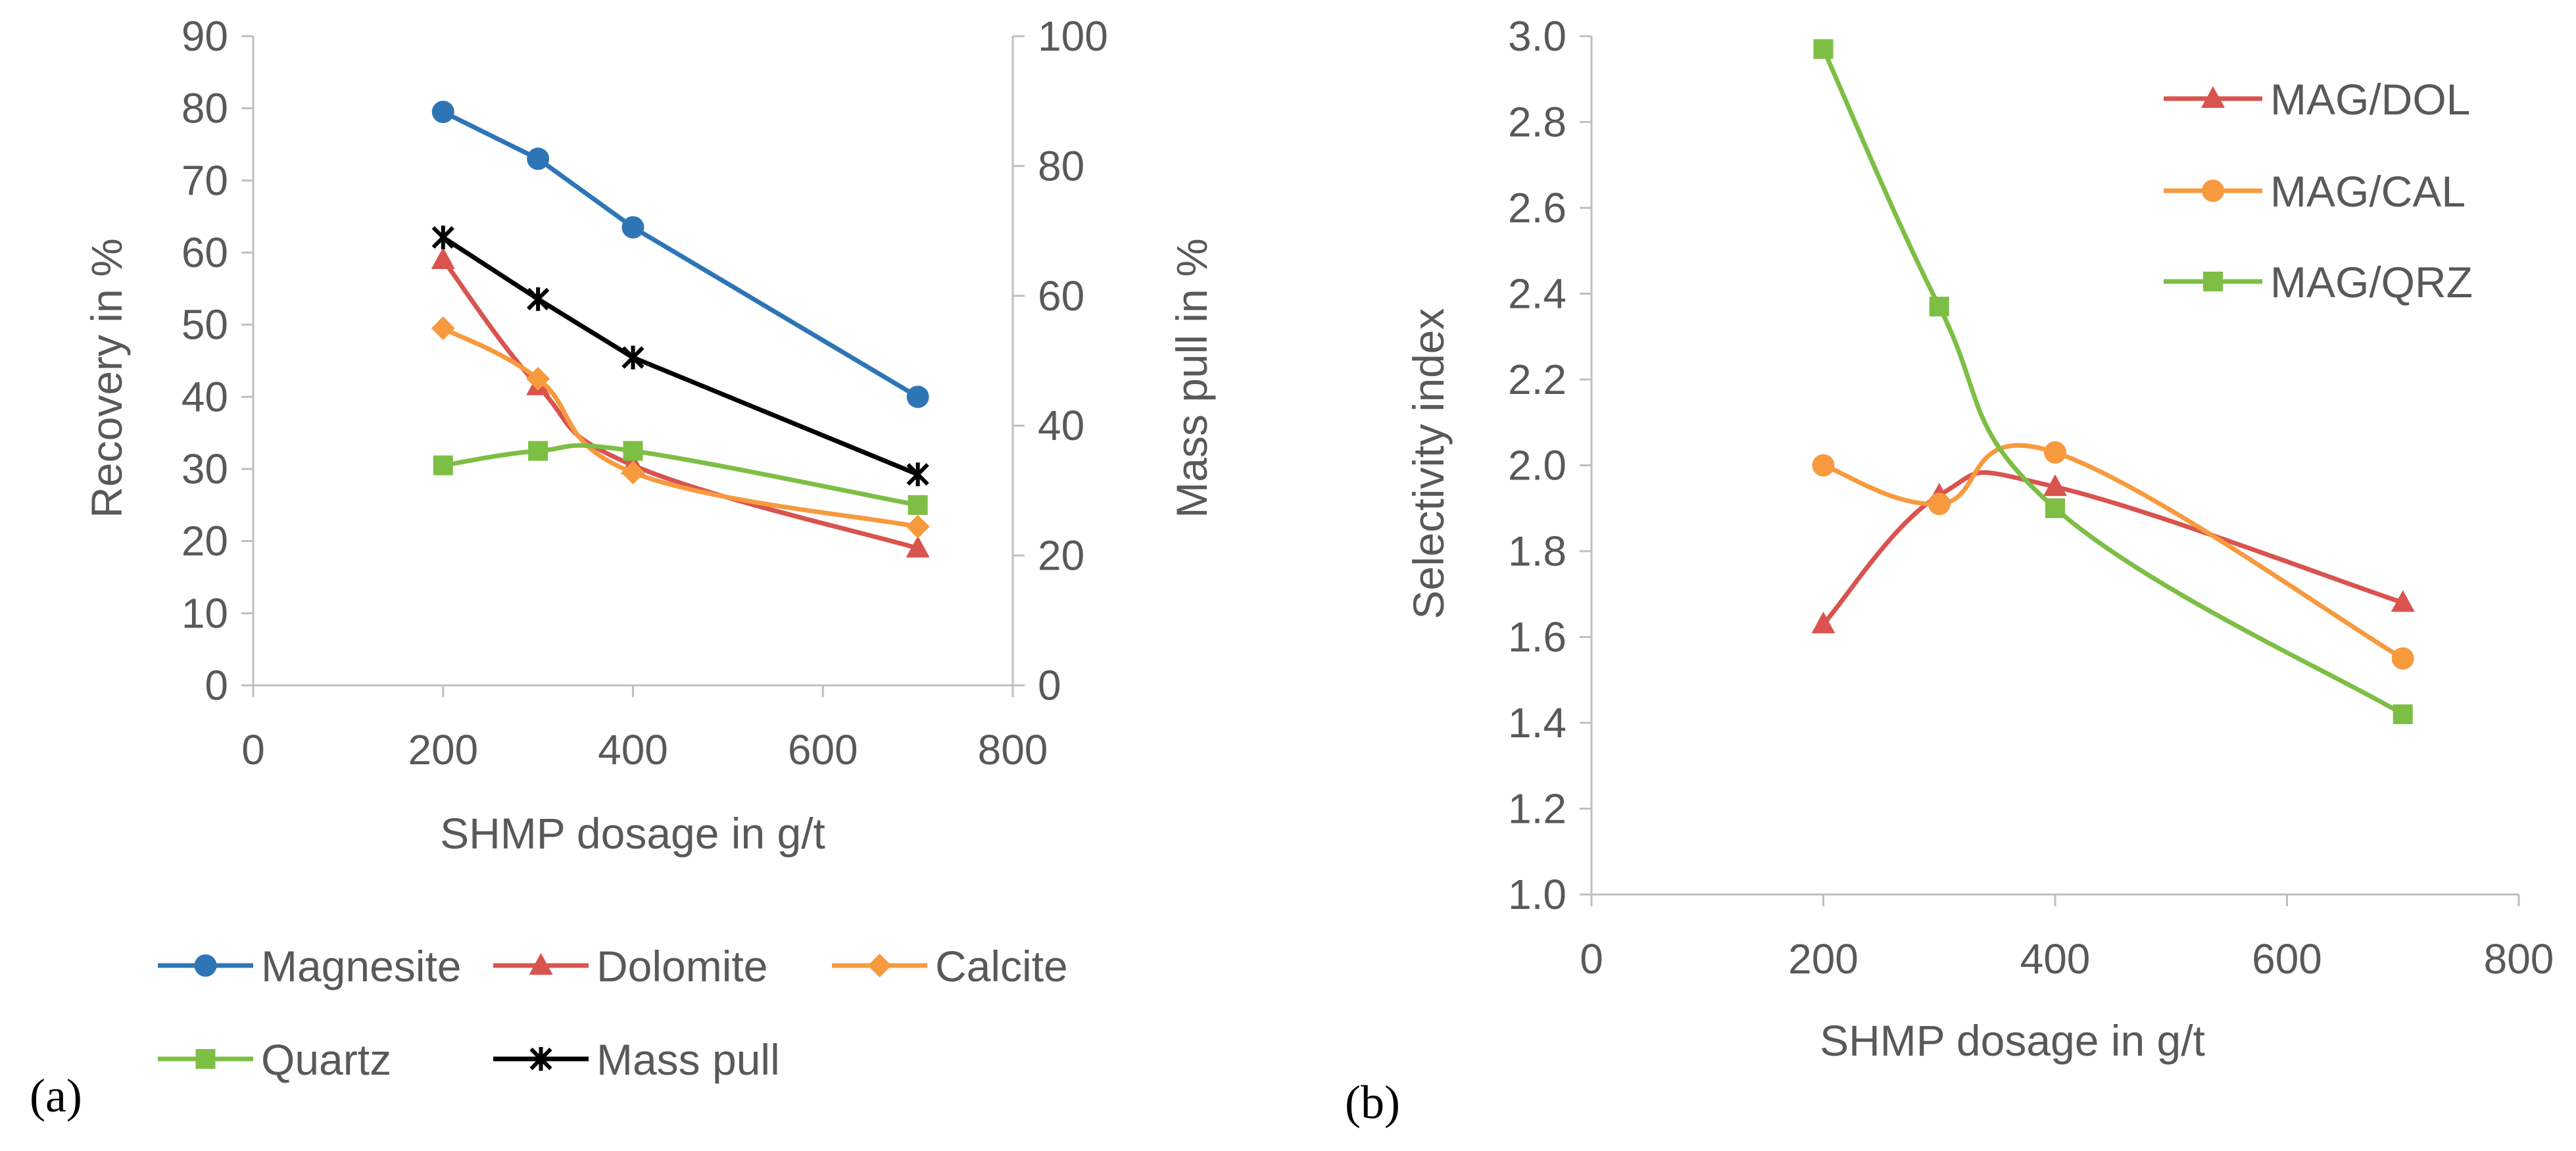 Image resolution: width=2576 pixels, height=1151 pixels. I want to click on legend-label-mass-pull: Mass pull, so click(688, 1059).